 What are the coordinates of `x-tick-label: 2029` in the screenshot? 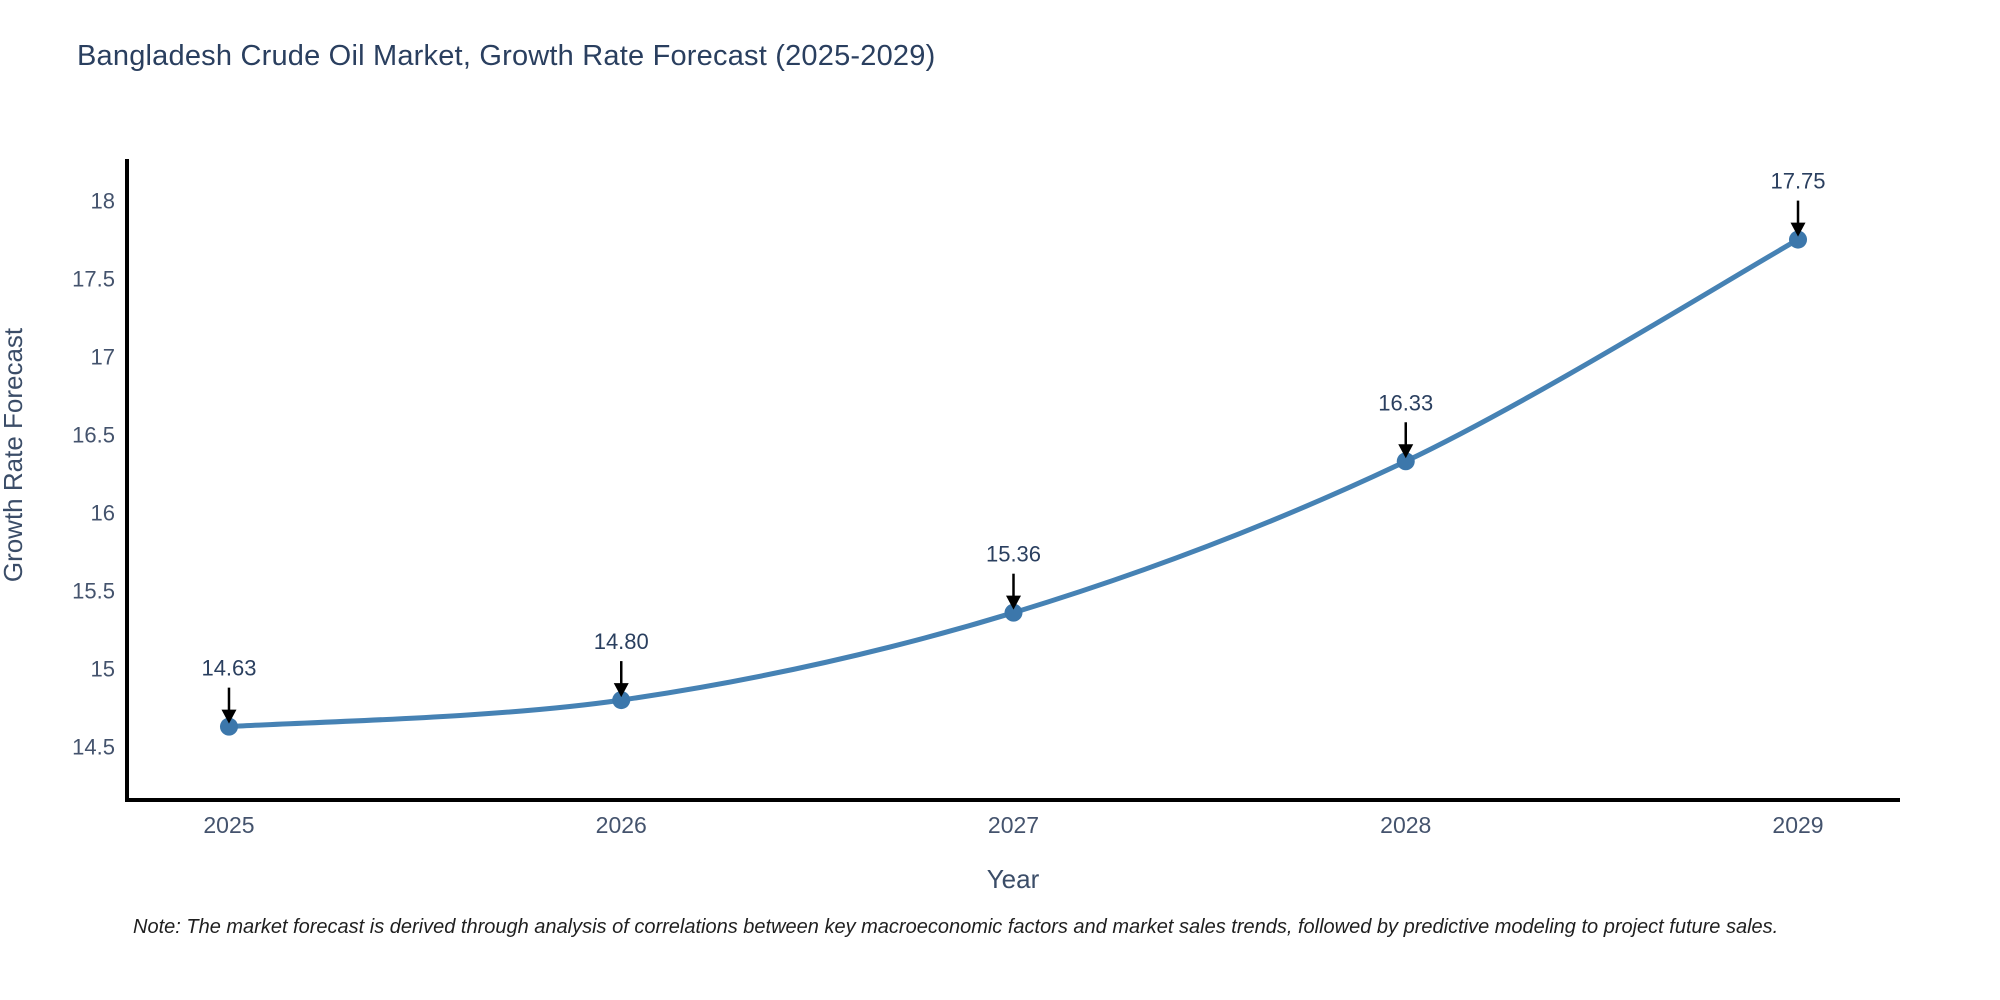 It's located at (1797, 825).